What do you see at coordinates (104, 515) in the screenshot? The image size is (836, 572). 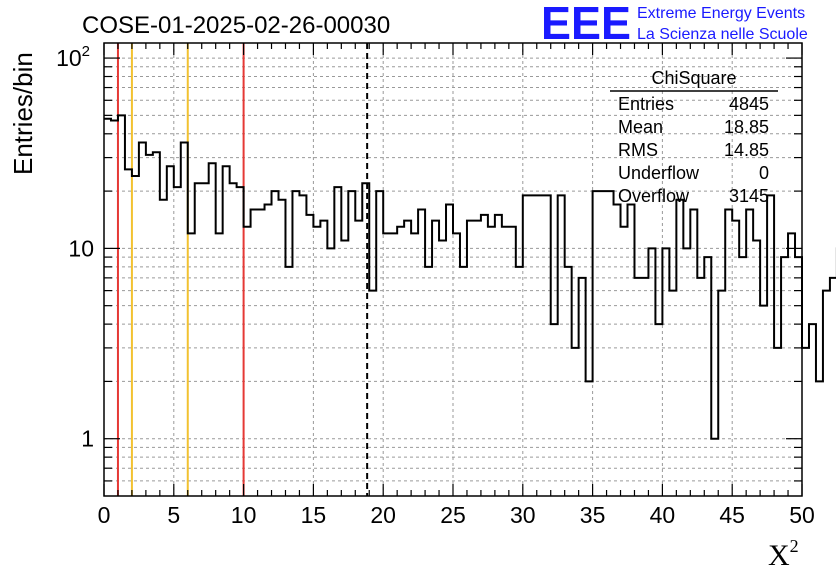 I see `x-tick-label: 0` at bounding box center [104, 515].